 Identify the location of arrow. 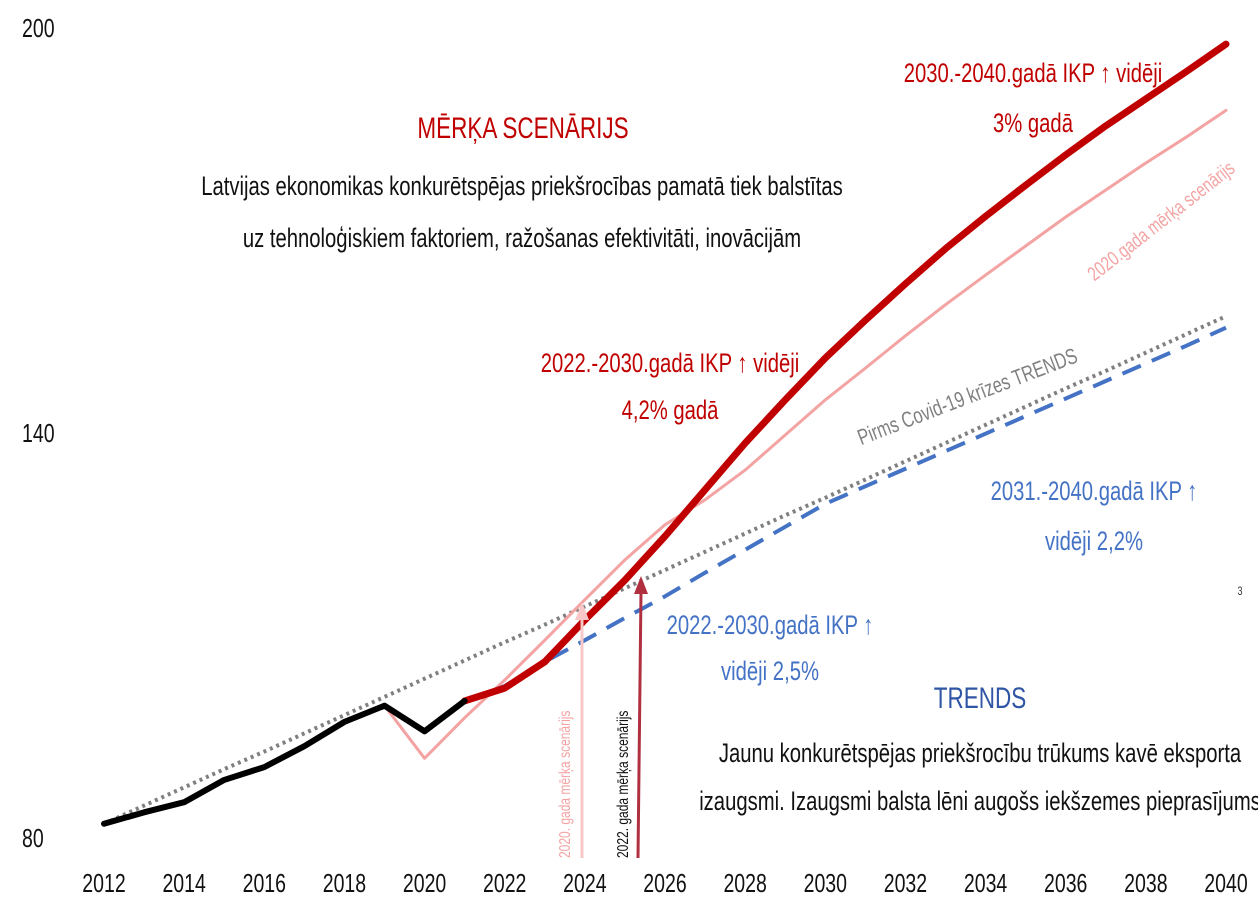
(639, 725).